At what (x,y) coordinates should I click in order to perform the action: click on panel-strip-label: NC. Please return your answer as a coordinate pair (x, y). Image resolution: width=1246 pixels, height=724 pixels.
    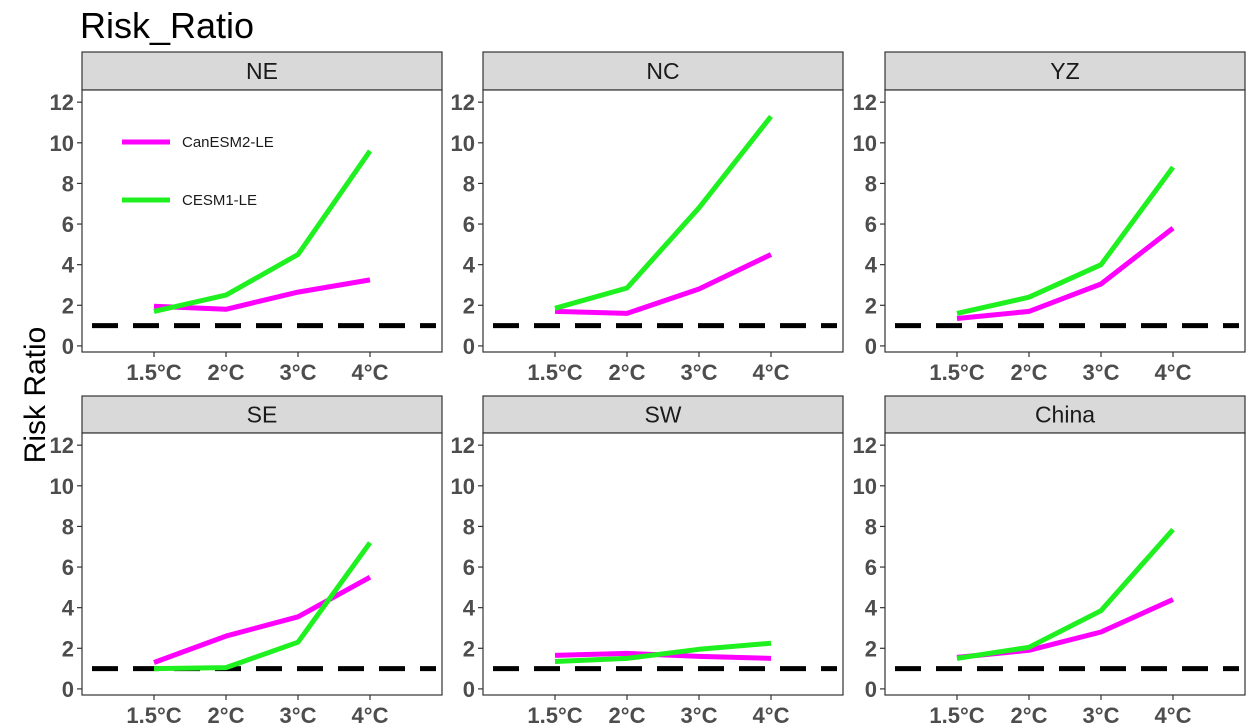
    Looking at the image, I should click on (662, 71).